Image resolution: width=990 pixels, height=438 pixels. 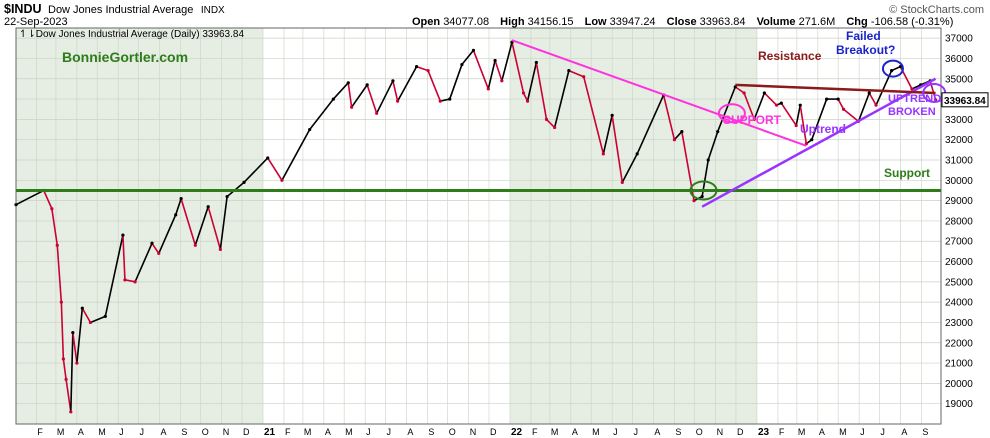 I want to click on x-tick-label: F, so click(x=288, y=432).